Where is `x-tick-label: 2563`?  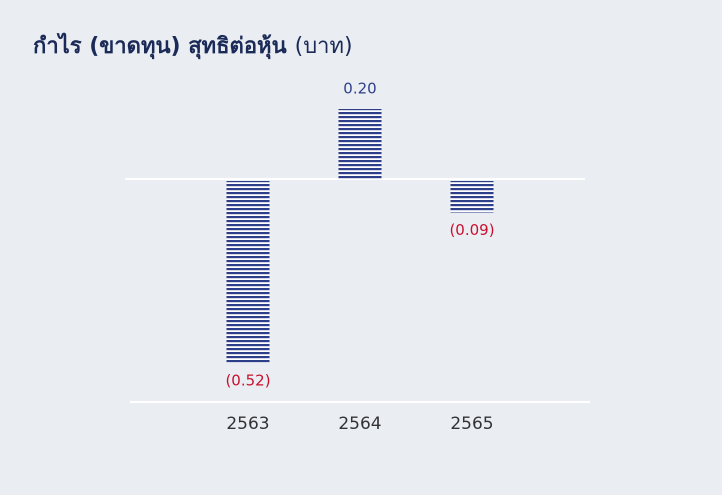 x-tick-label: 2563 is located at coordinates (247, 424).